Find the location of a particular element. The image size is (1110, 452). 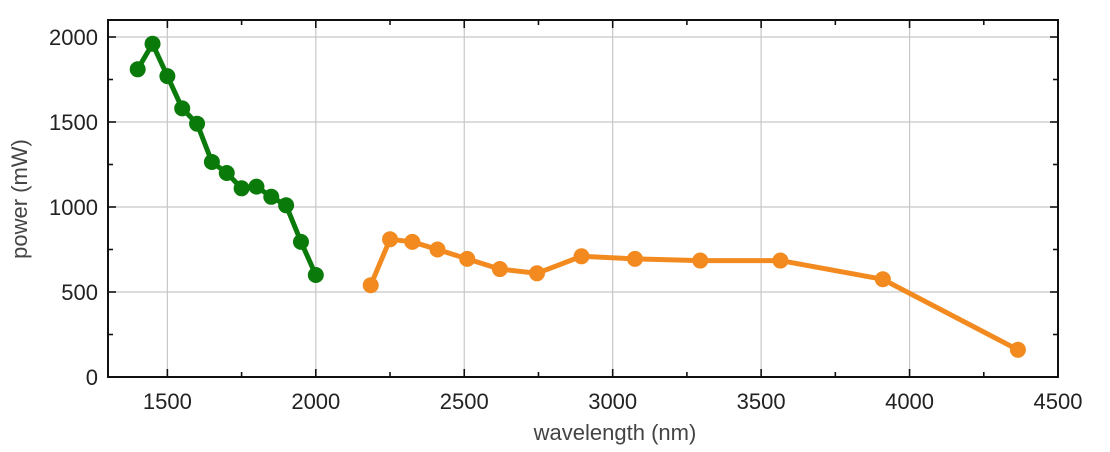

y-tick-label: 500 is located at coordinates (79, 292).